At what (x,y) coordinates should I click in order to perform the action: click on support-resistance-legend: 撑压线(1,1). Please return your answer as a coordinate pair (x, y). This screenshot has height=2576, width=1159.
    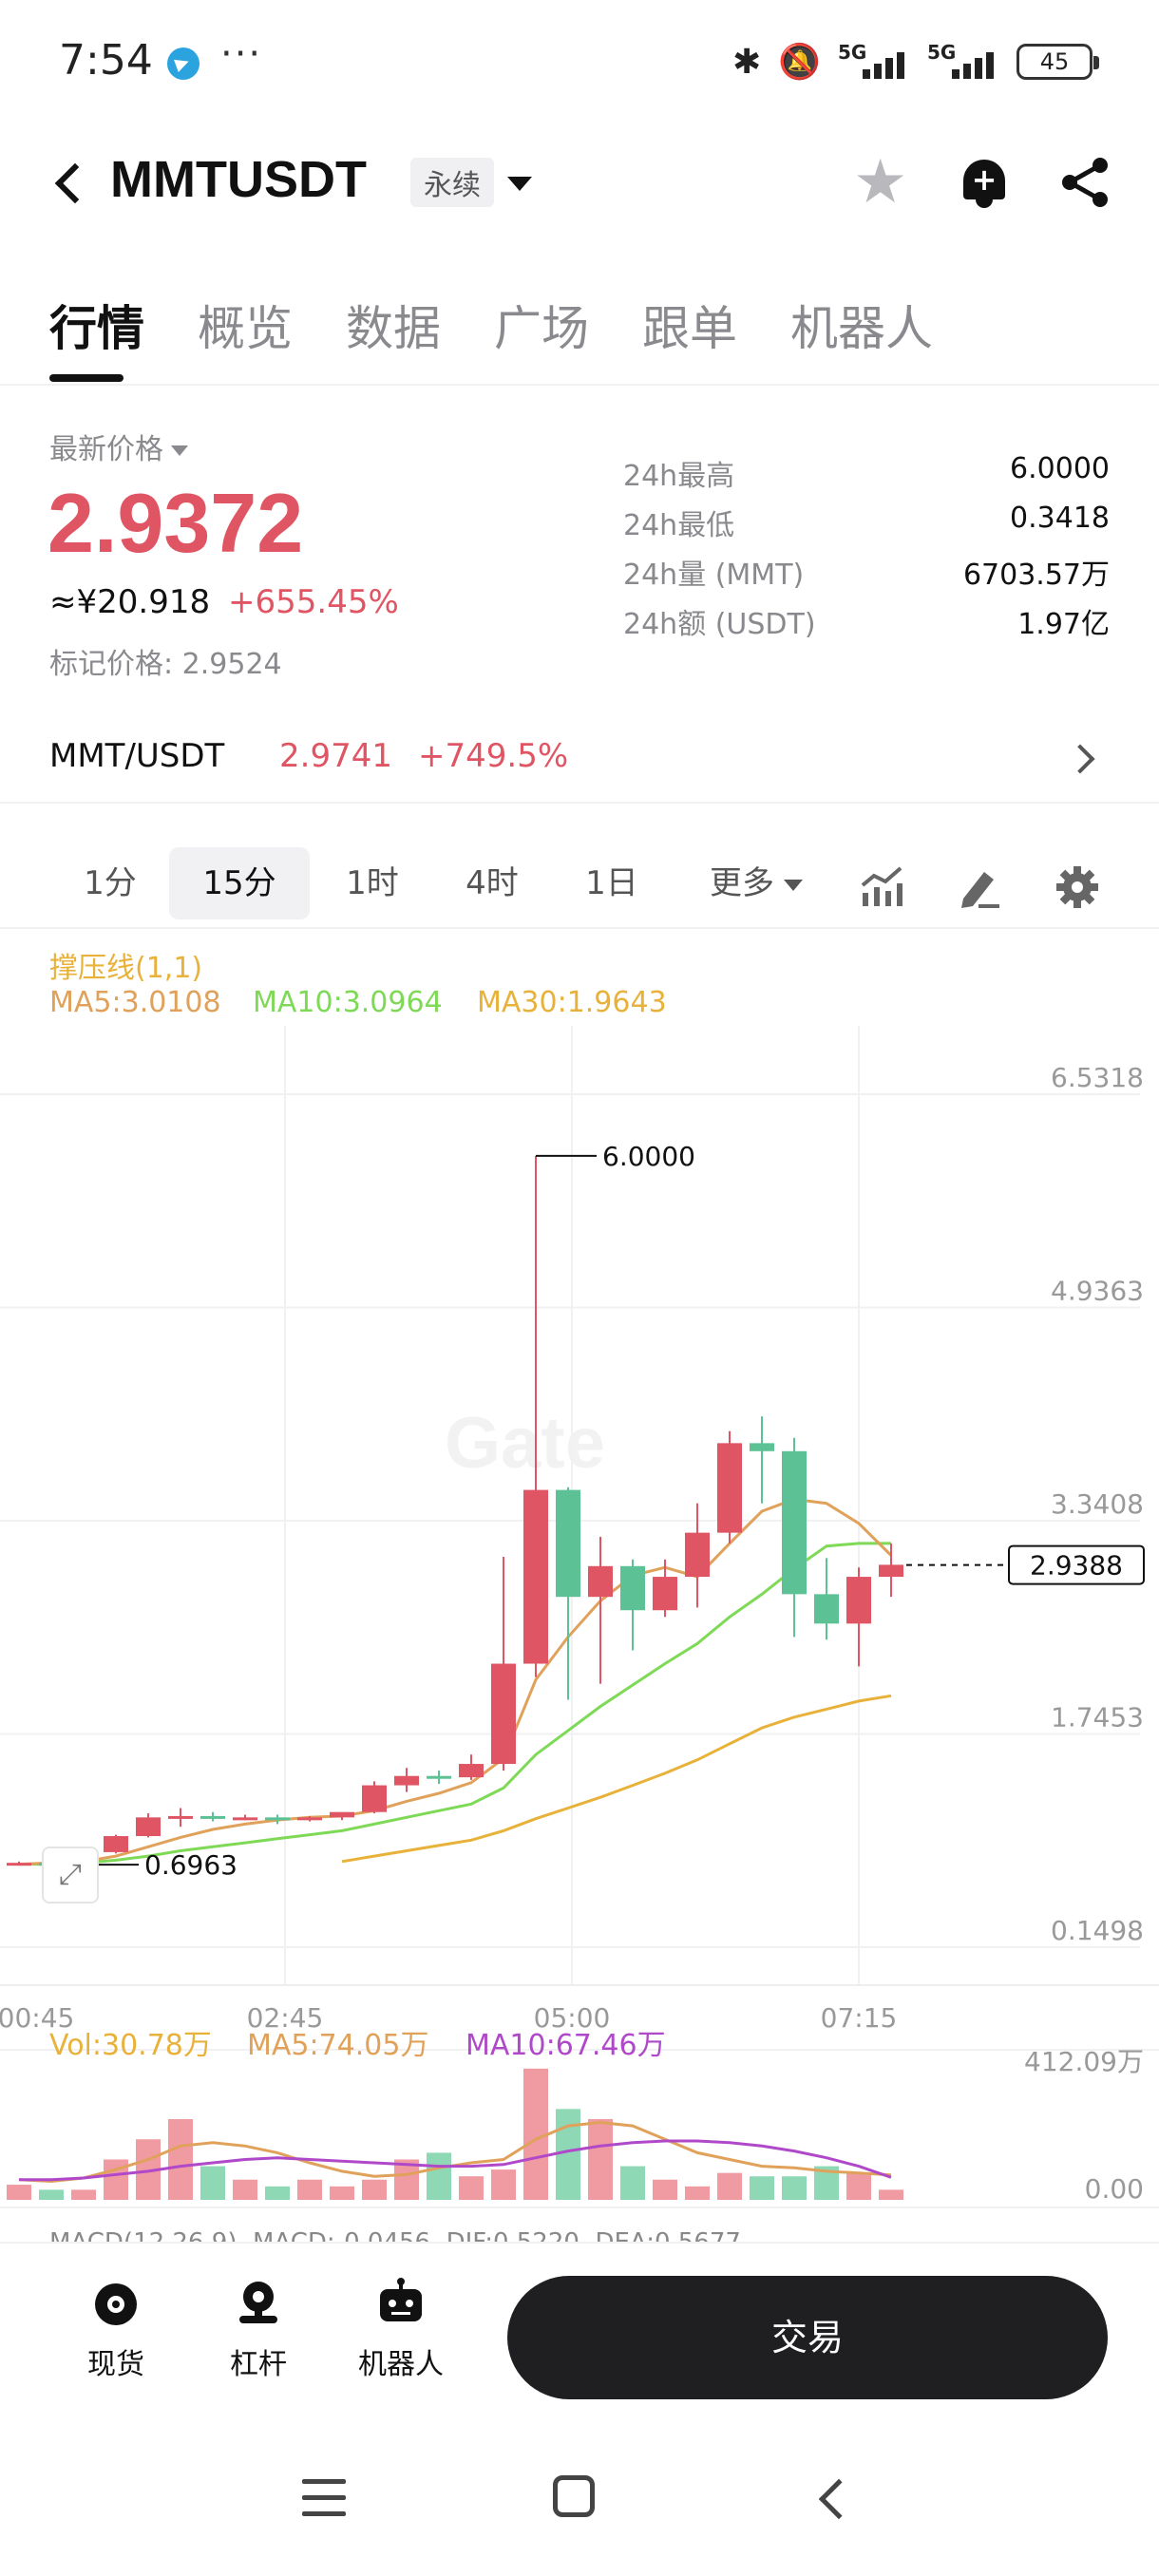
    Looking at the image, I should click on (126, 968).